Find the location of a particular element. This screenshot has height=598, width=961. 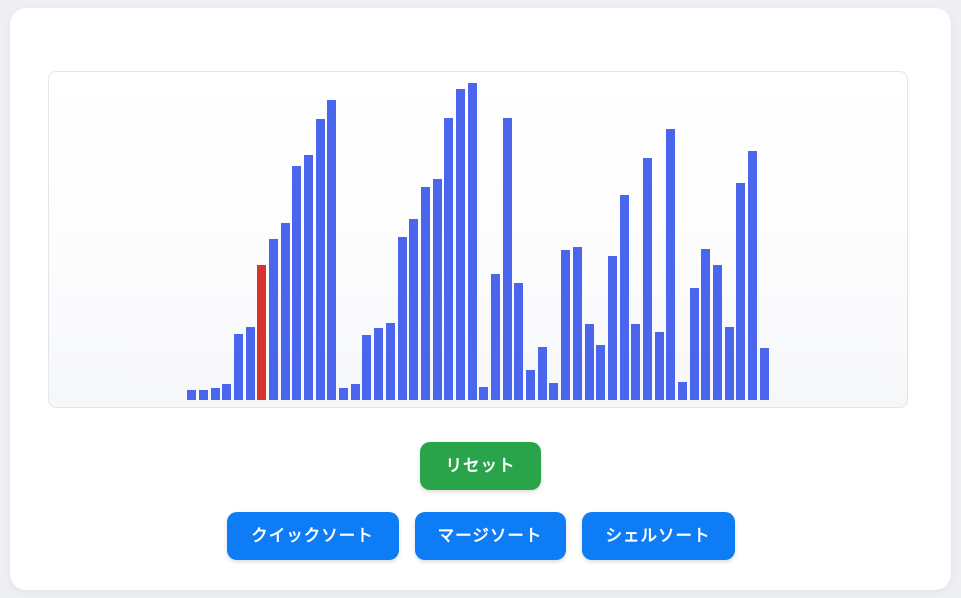

quicksort-button: クイックソート is located at coordinates (312, 536).